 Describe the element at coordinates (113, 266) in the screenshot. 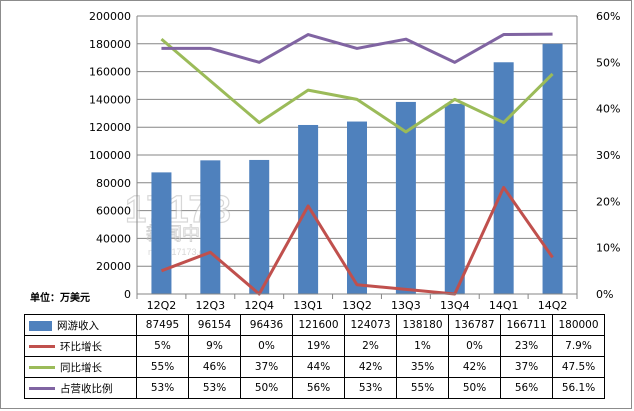

I see `left-tick-label: 20000` at that location.